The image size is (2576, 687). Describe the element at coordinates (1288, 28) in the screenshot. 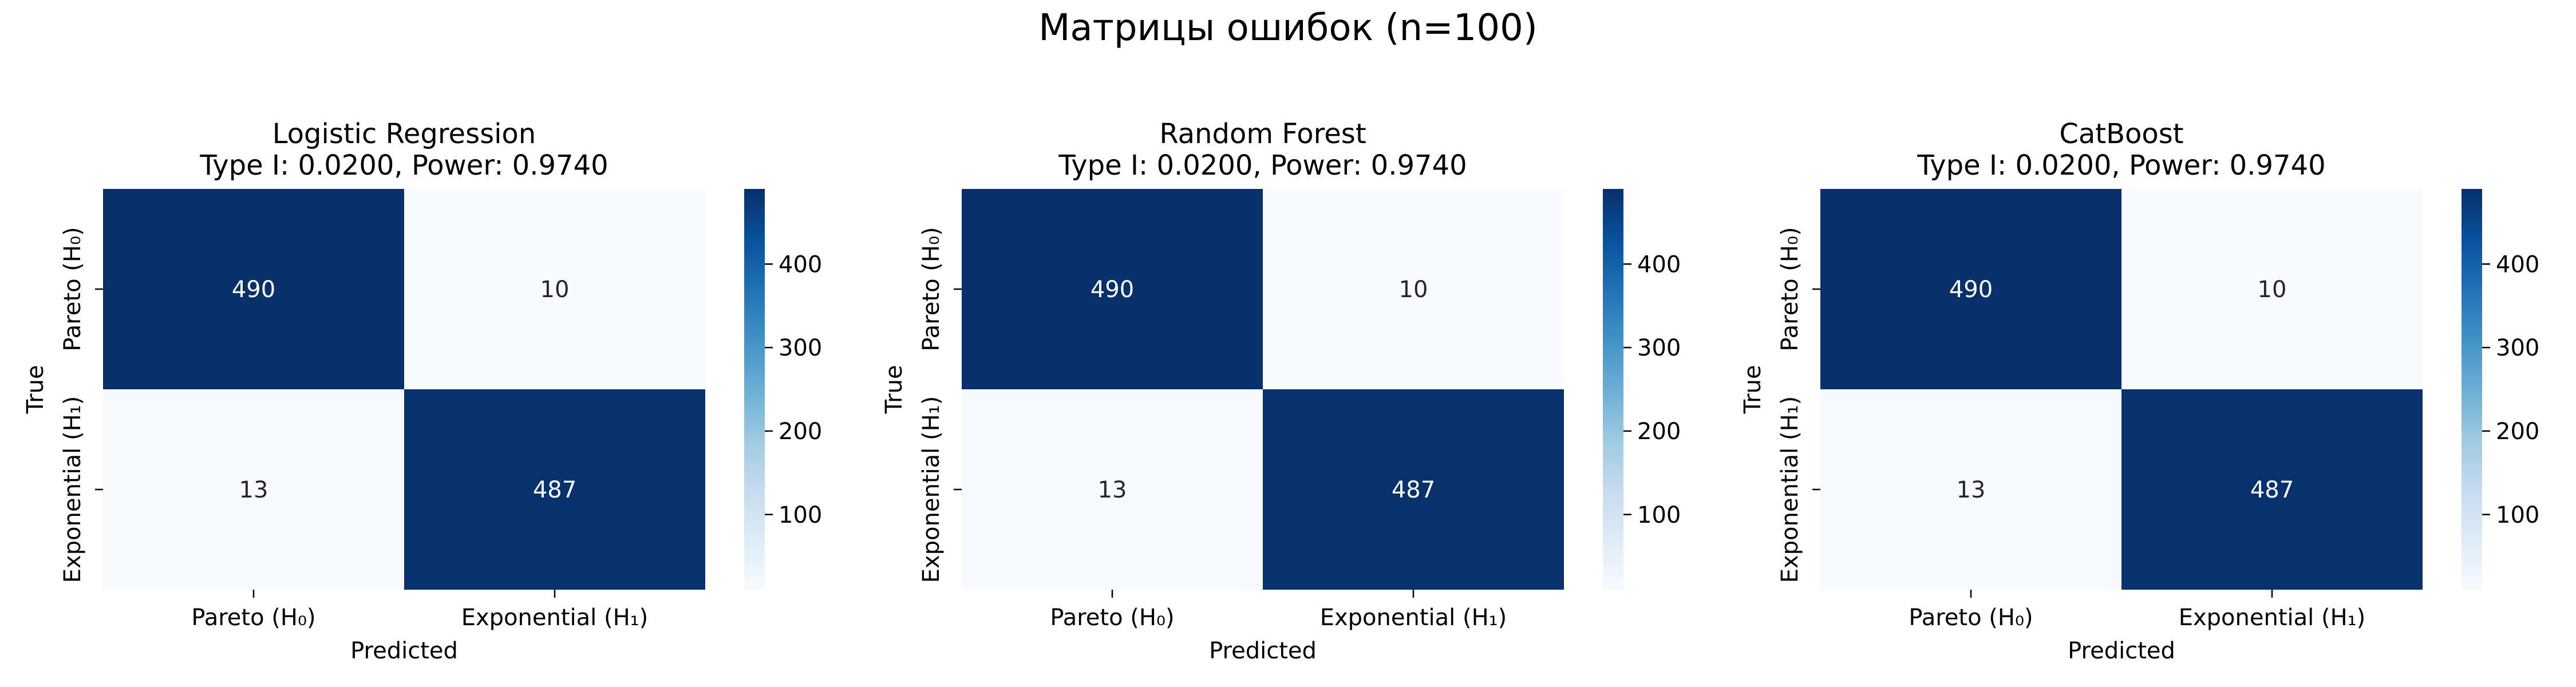

I see `figure-suptitle: Матрицы ошибок (n=100)` at that location.